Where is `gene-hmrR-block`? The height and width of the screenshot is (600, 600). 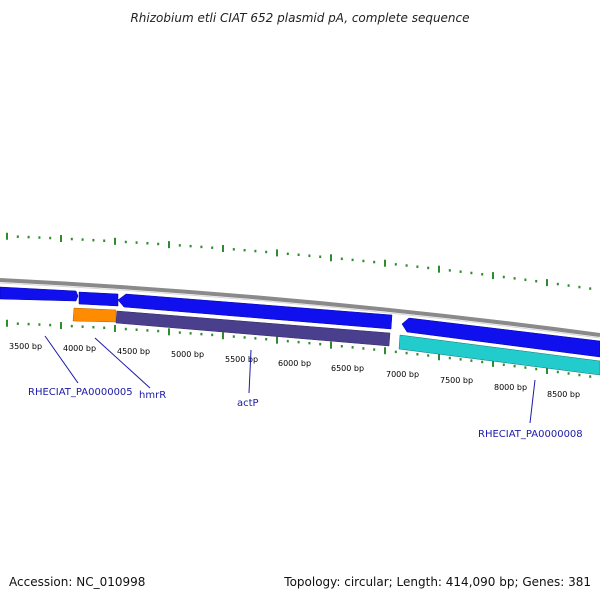 gene-hmrR-block is located at coordinates (94, 315).